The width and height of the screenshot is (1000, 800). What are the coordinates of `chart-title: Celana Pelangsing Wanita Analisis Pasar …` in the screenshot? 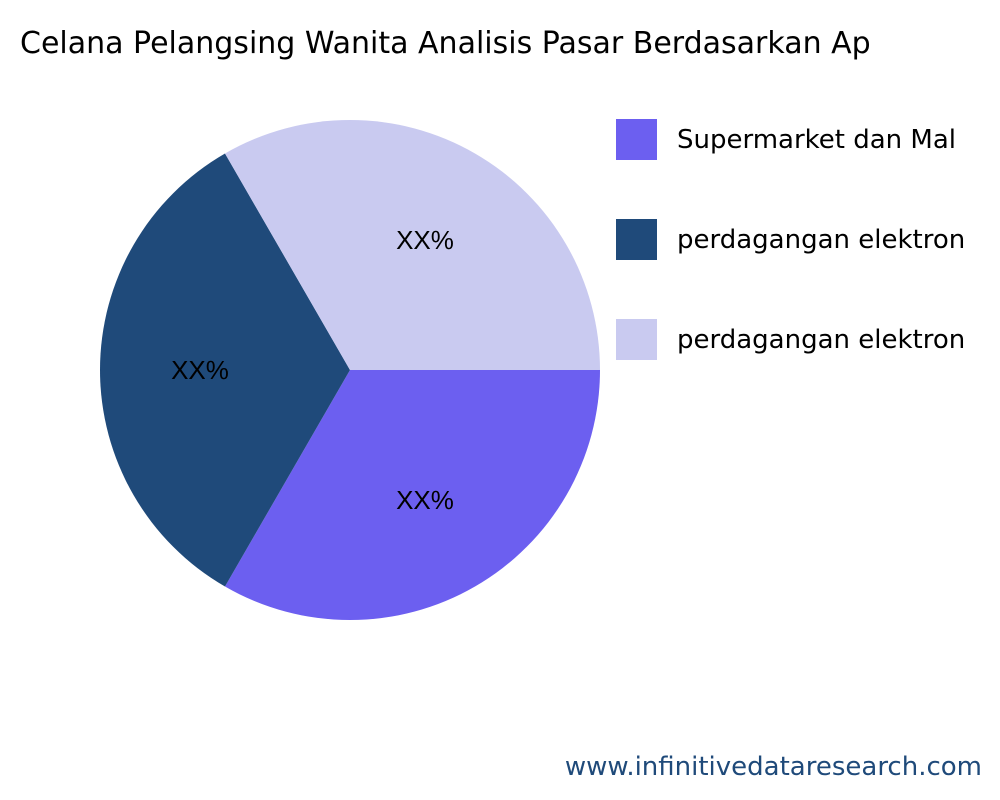 It's located at (445, 43).